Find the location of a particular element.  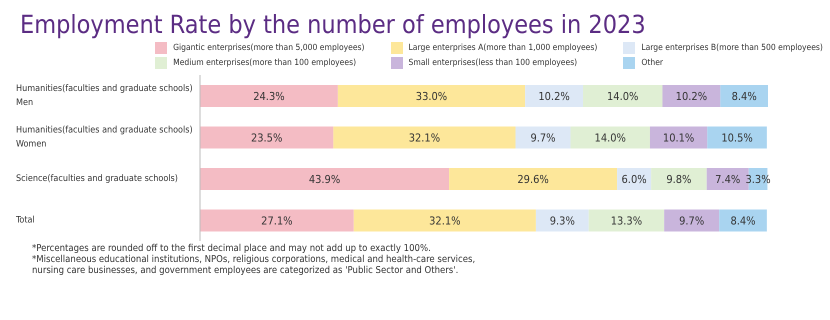

data-label: 43.9% is located at coordinates (324, 179).